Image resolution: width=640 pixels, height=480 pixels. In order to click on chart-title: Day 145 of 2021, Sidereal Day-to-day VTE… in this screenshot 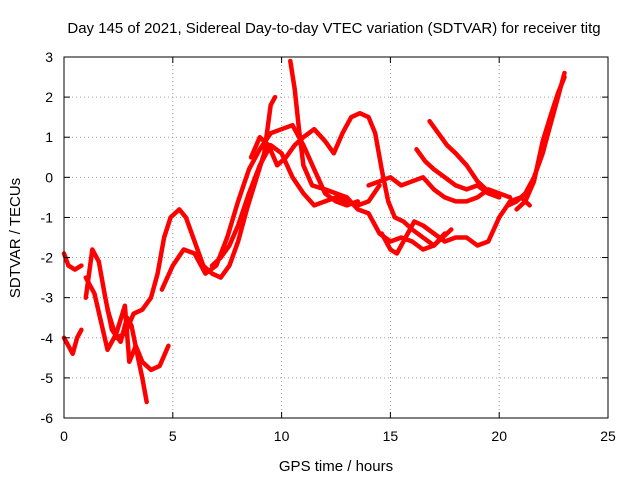, I will do `click(333, 28)`.